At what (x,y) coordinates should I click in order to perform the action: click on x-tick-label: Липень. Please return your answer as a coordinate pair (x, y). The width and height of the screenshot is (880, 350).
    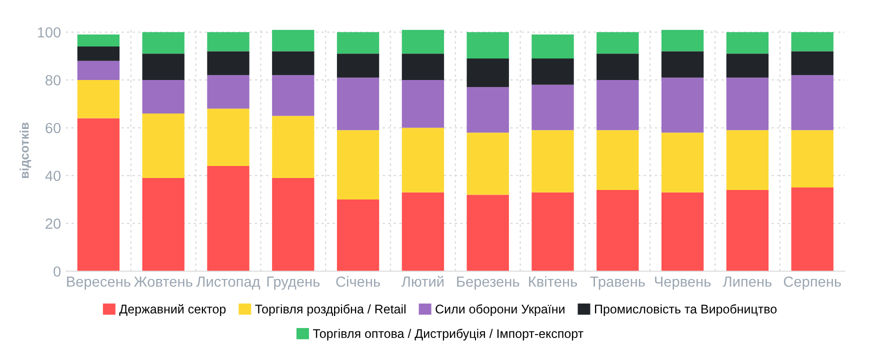
    Looking at the image, I should click on (747, 281).